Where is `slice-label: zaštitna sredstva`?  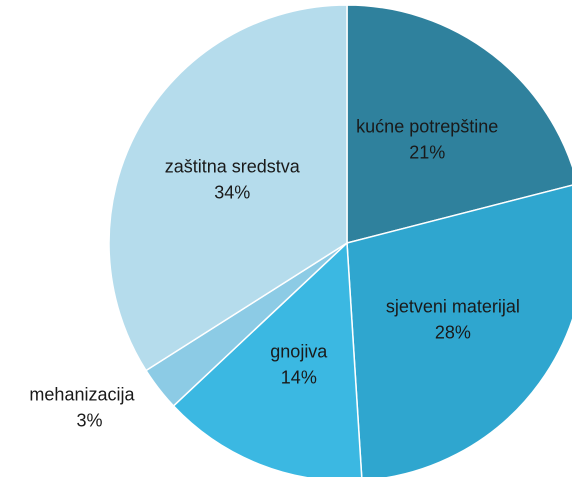 slice-label: zaštitna sredstva is located at coordinates (233, 167).